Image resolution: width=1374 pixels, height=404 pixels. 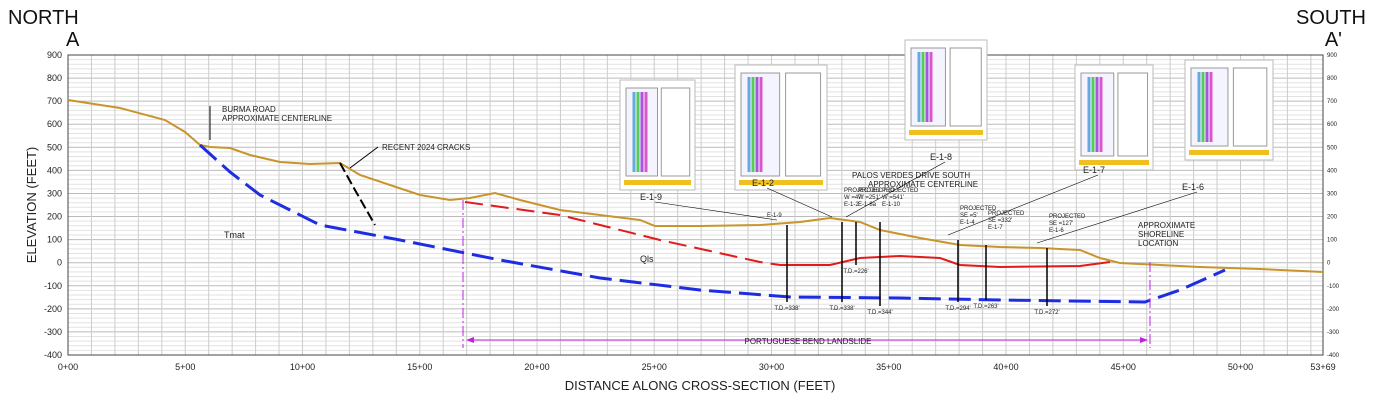 I want to click on a-label: A, so click(x=73, y=40).